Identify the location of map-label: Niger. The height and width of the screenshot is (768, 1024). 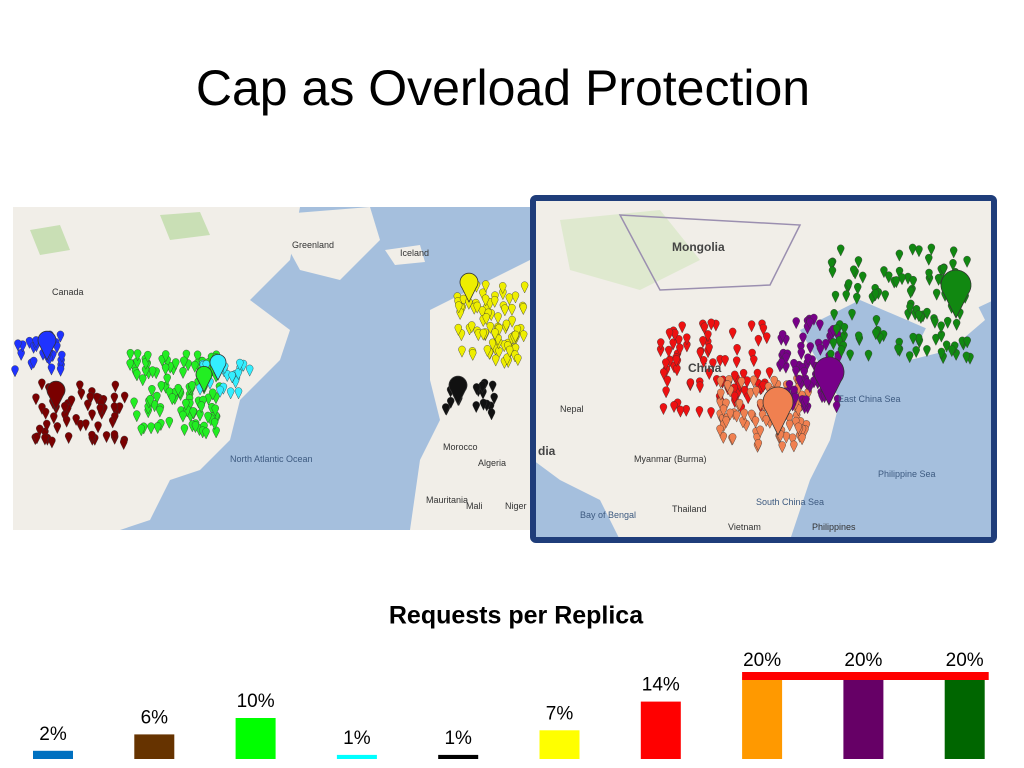
(516, 506).